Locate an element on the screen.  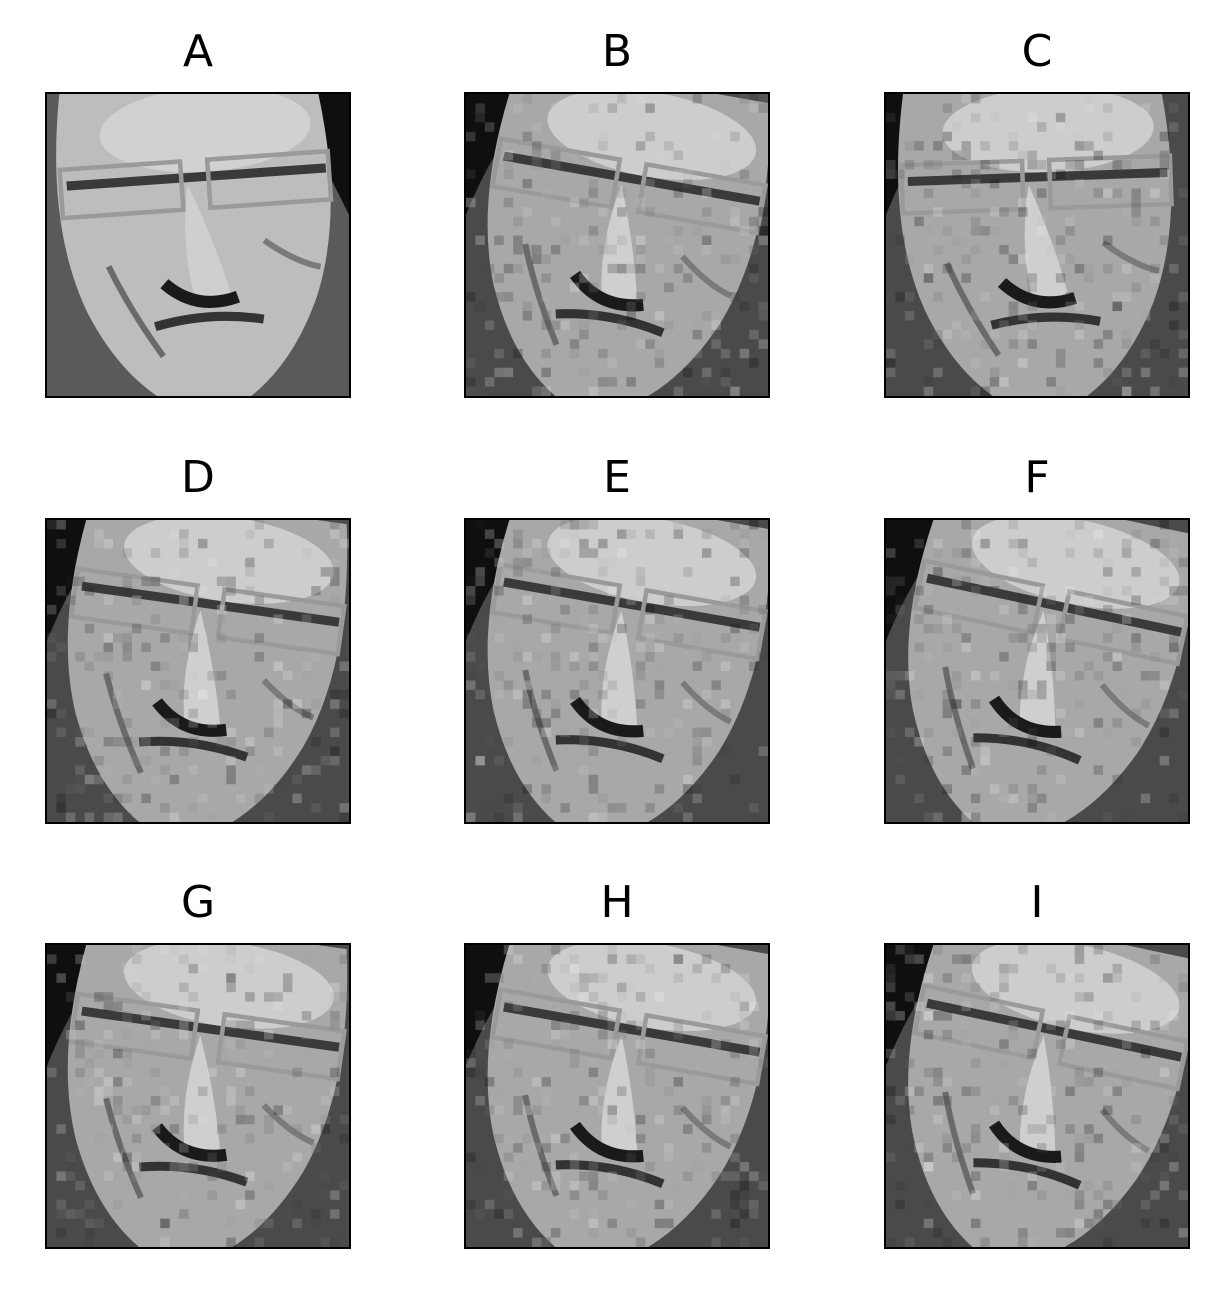
panel-title-i: I is located at coordinates (1037, 902).